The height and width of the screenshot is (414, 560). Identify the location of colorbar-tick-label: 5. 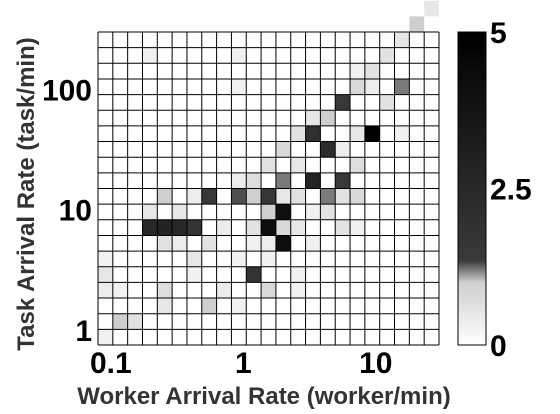
(498, 33).